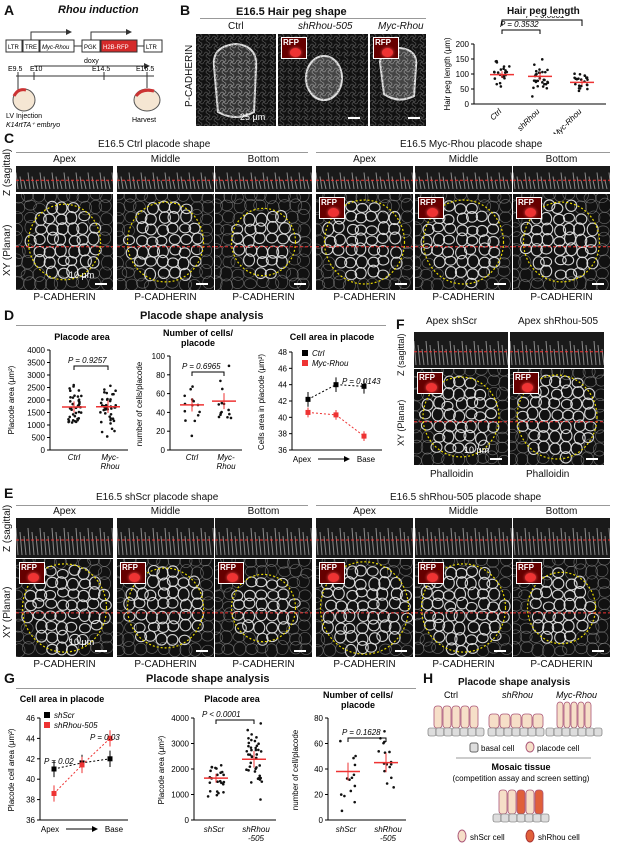  What do you see at coordinates (9, 315) in the screenshot?
I see `panel-letter: D` at bounding box center [9, 315].